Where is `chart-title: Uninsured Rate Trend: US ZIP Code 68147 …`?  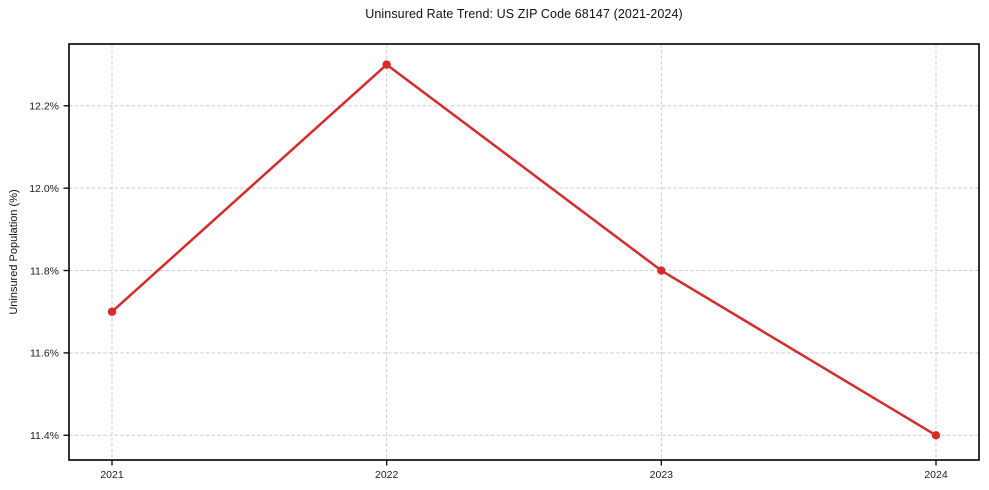 chart-title: Uninsured Rate Trend: US ZIP Code 68147 … is located at coordinates (524, 14).